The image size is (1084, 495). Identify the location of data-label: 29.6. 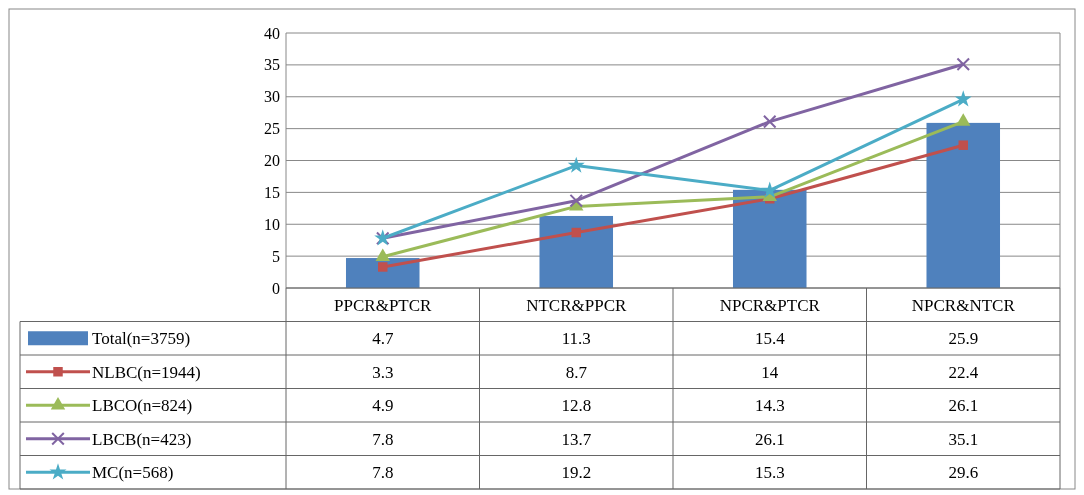
(963, 473).